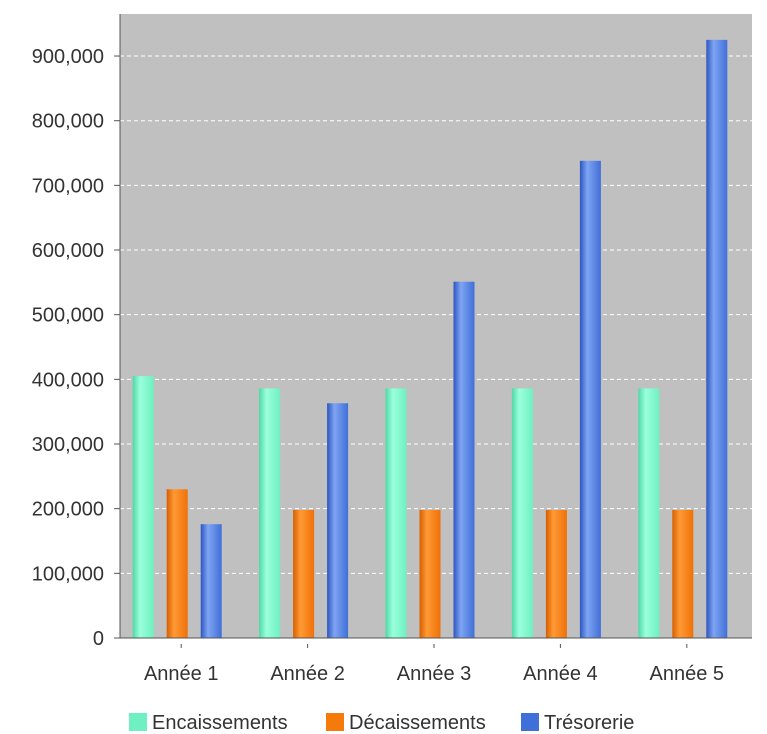 The width and height of the screenshot is (767, 734). What do you see at coordinates (560, 674) in the screenshot?
I see `x-tick-label: Année 4` at bounding box center [560, 674].